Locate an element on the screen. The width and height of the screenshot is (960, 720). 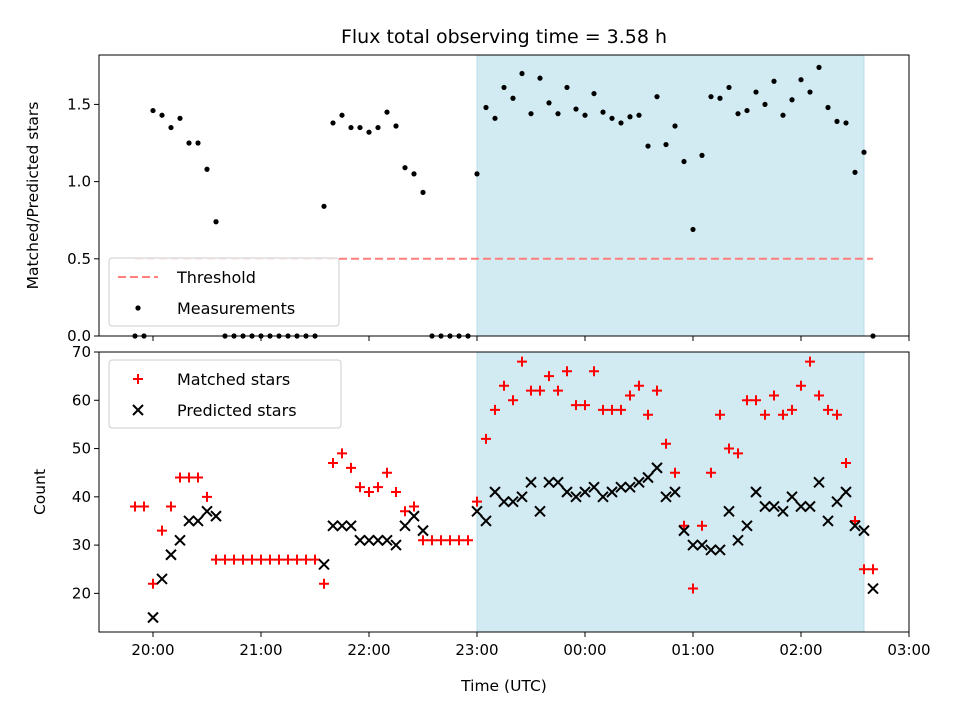
y-tick-label: 0.5 is located at coordinates (79, 259).